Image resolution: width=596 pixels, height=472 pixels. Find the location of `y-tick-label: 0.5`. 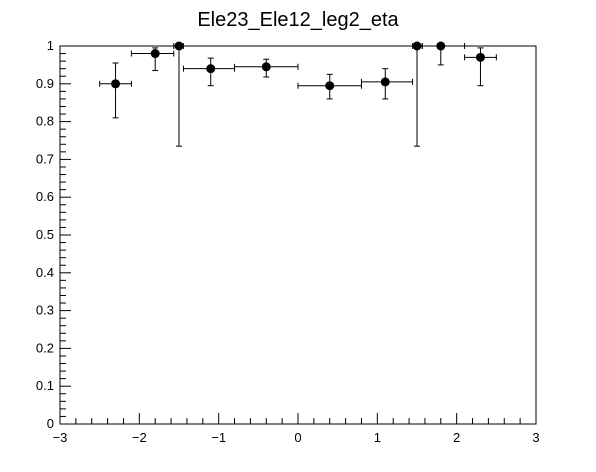

y-tick-label: 0.5 is located at coordinates (45, 234).